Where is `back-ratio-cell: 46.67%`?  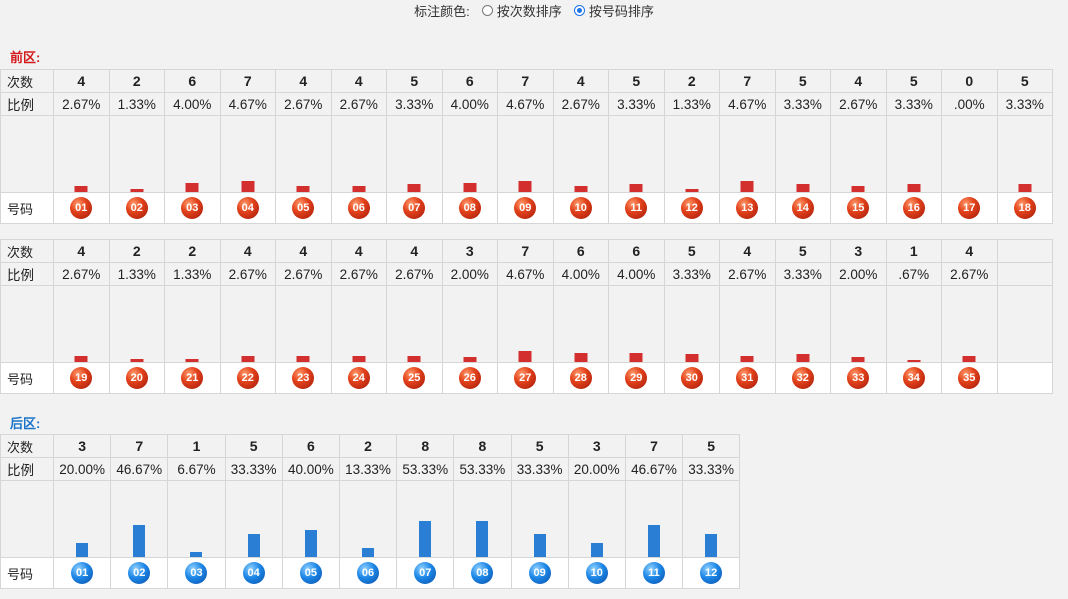
back-ratio-cell: 46.67% is located at coordinates (654, 469).